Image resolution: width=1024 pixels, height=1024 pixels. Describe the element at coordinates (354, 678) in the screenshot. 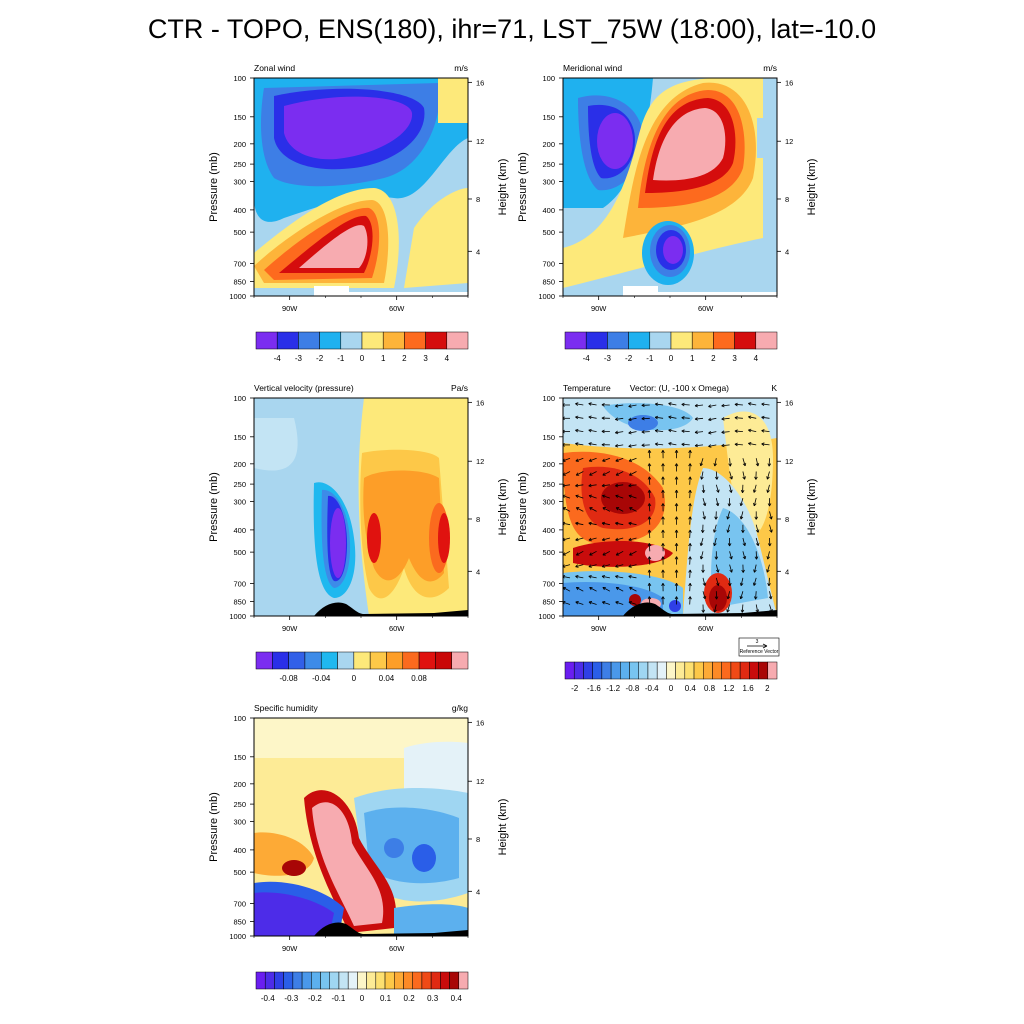

I see `colorbar-label: 0` at that location.